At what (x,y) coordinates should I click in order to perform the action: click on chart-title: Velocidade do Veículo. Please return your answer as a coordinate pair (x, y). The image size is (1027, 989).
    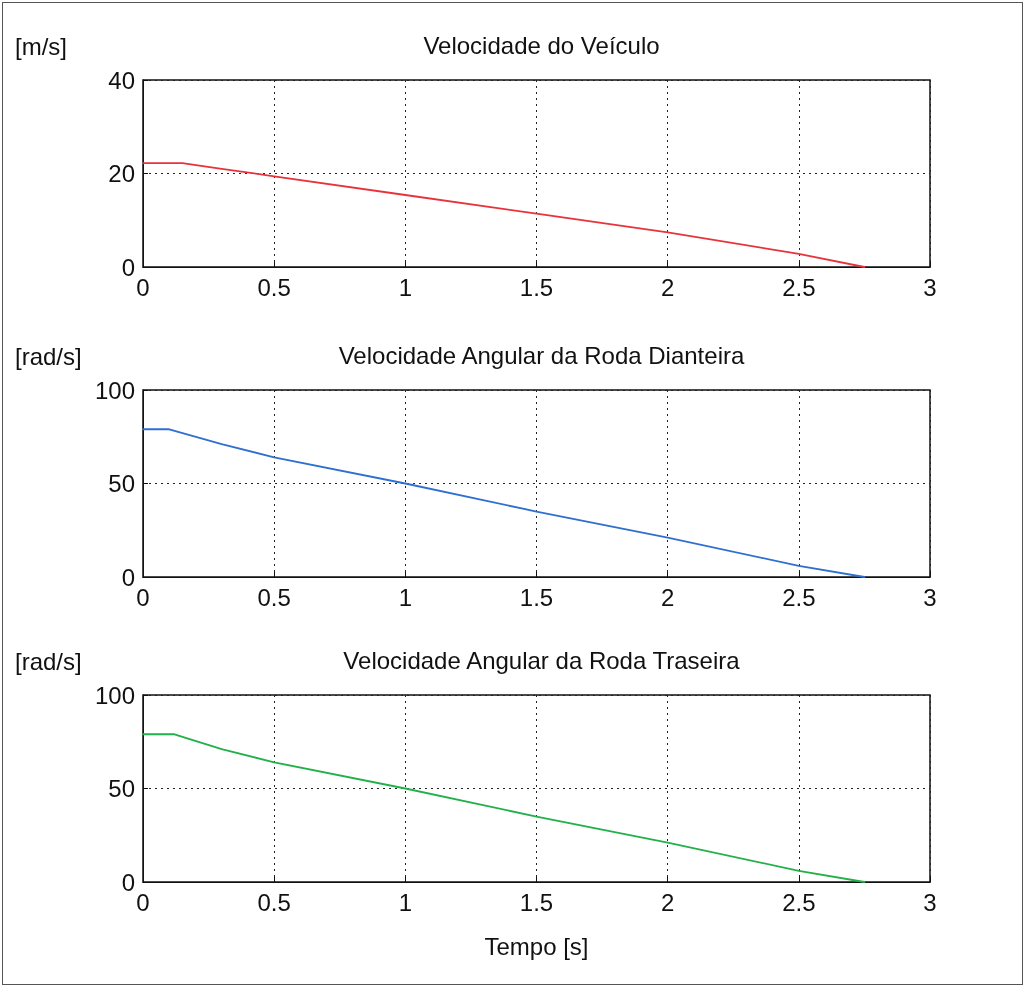
    Looking at the image, I should click on (541, 45).